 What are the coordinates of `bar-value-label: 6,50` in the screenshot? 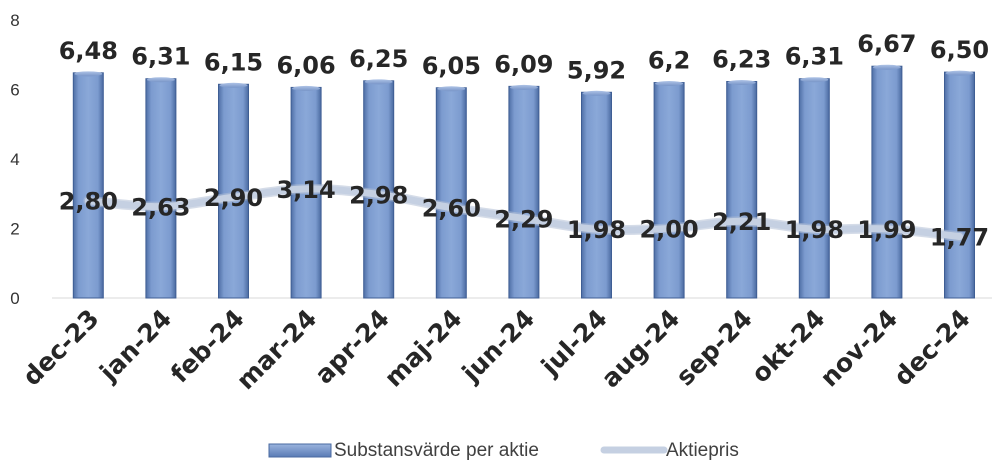 It's located at (959, 50).